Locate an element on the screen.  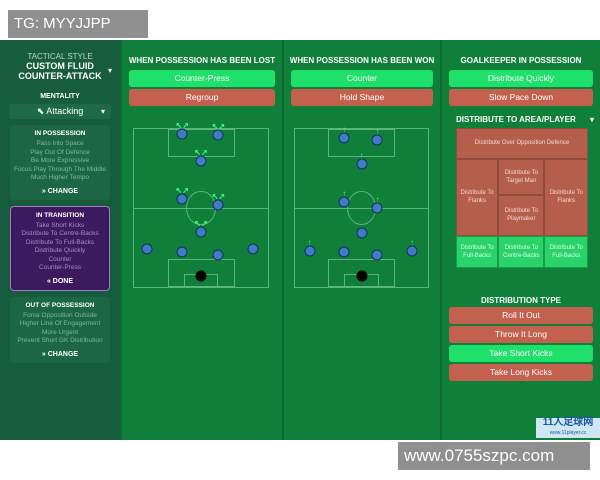
pitch-line is located at coordinates (361, 143).